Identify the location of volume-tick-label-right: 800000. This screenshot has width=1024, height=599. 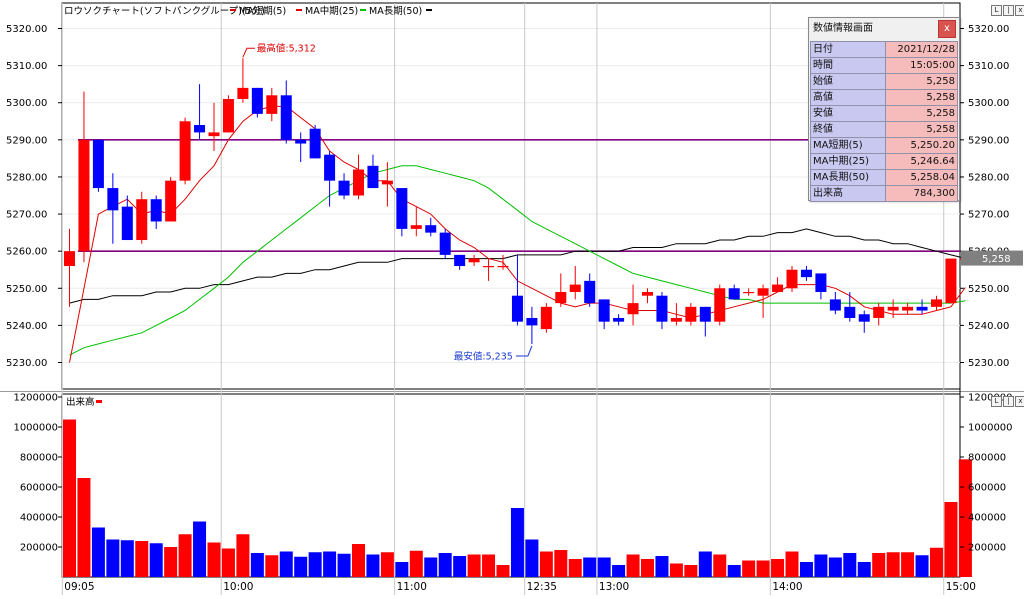
(987, 458).